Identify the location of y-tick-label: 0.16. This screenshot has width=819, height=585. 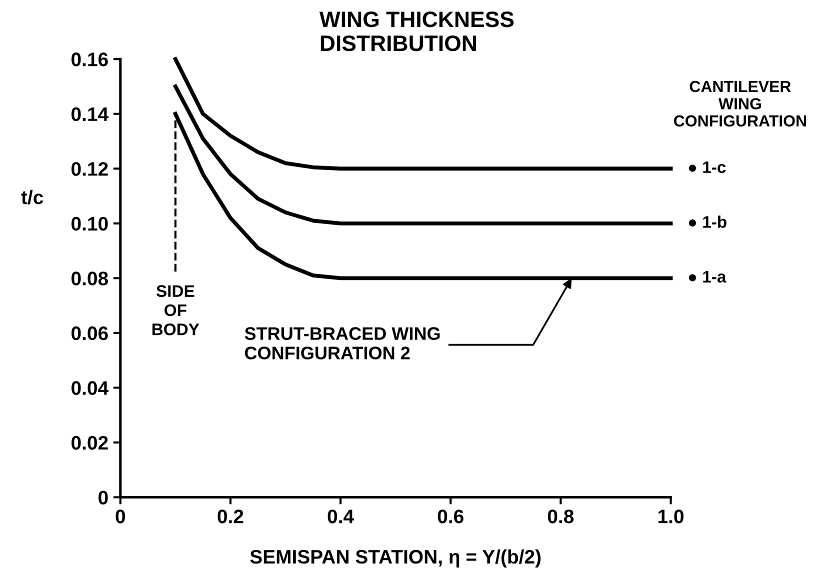
(90, 59).